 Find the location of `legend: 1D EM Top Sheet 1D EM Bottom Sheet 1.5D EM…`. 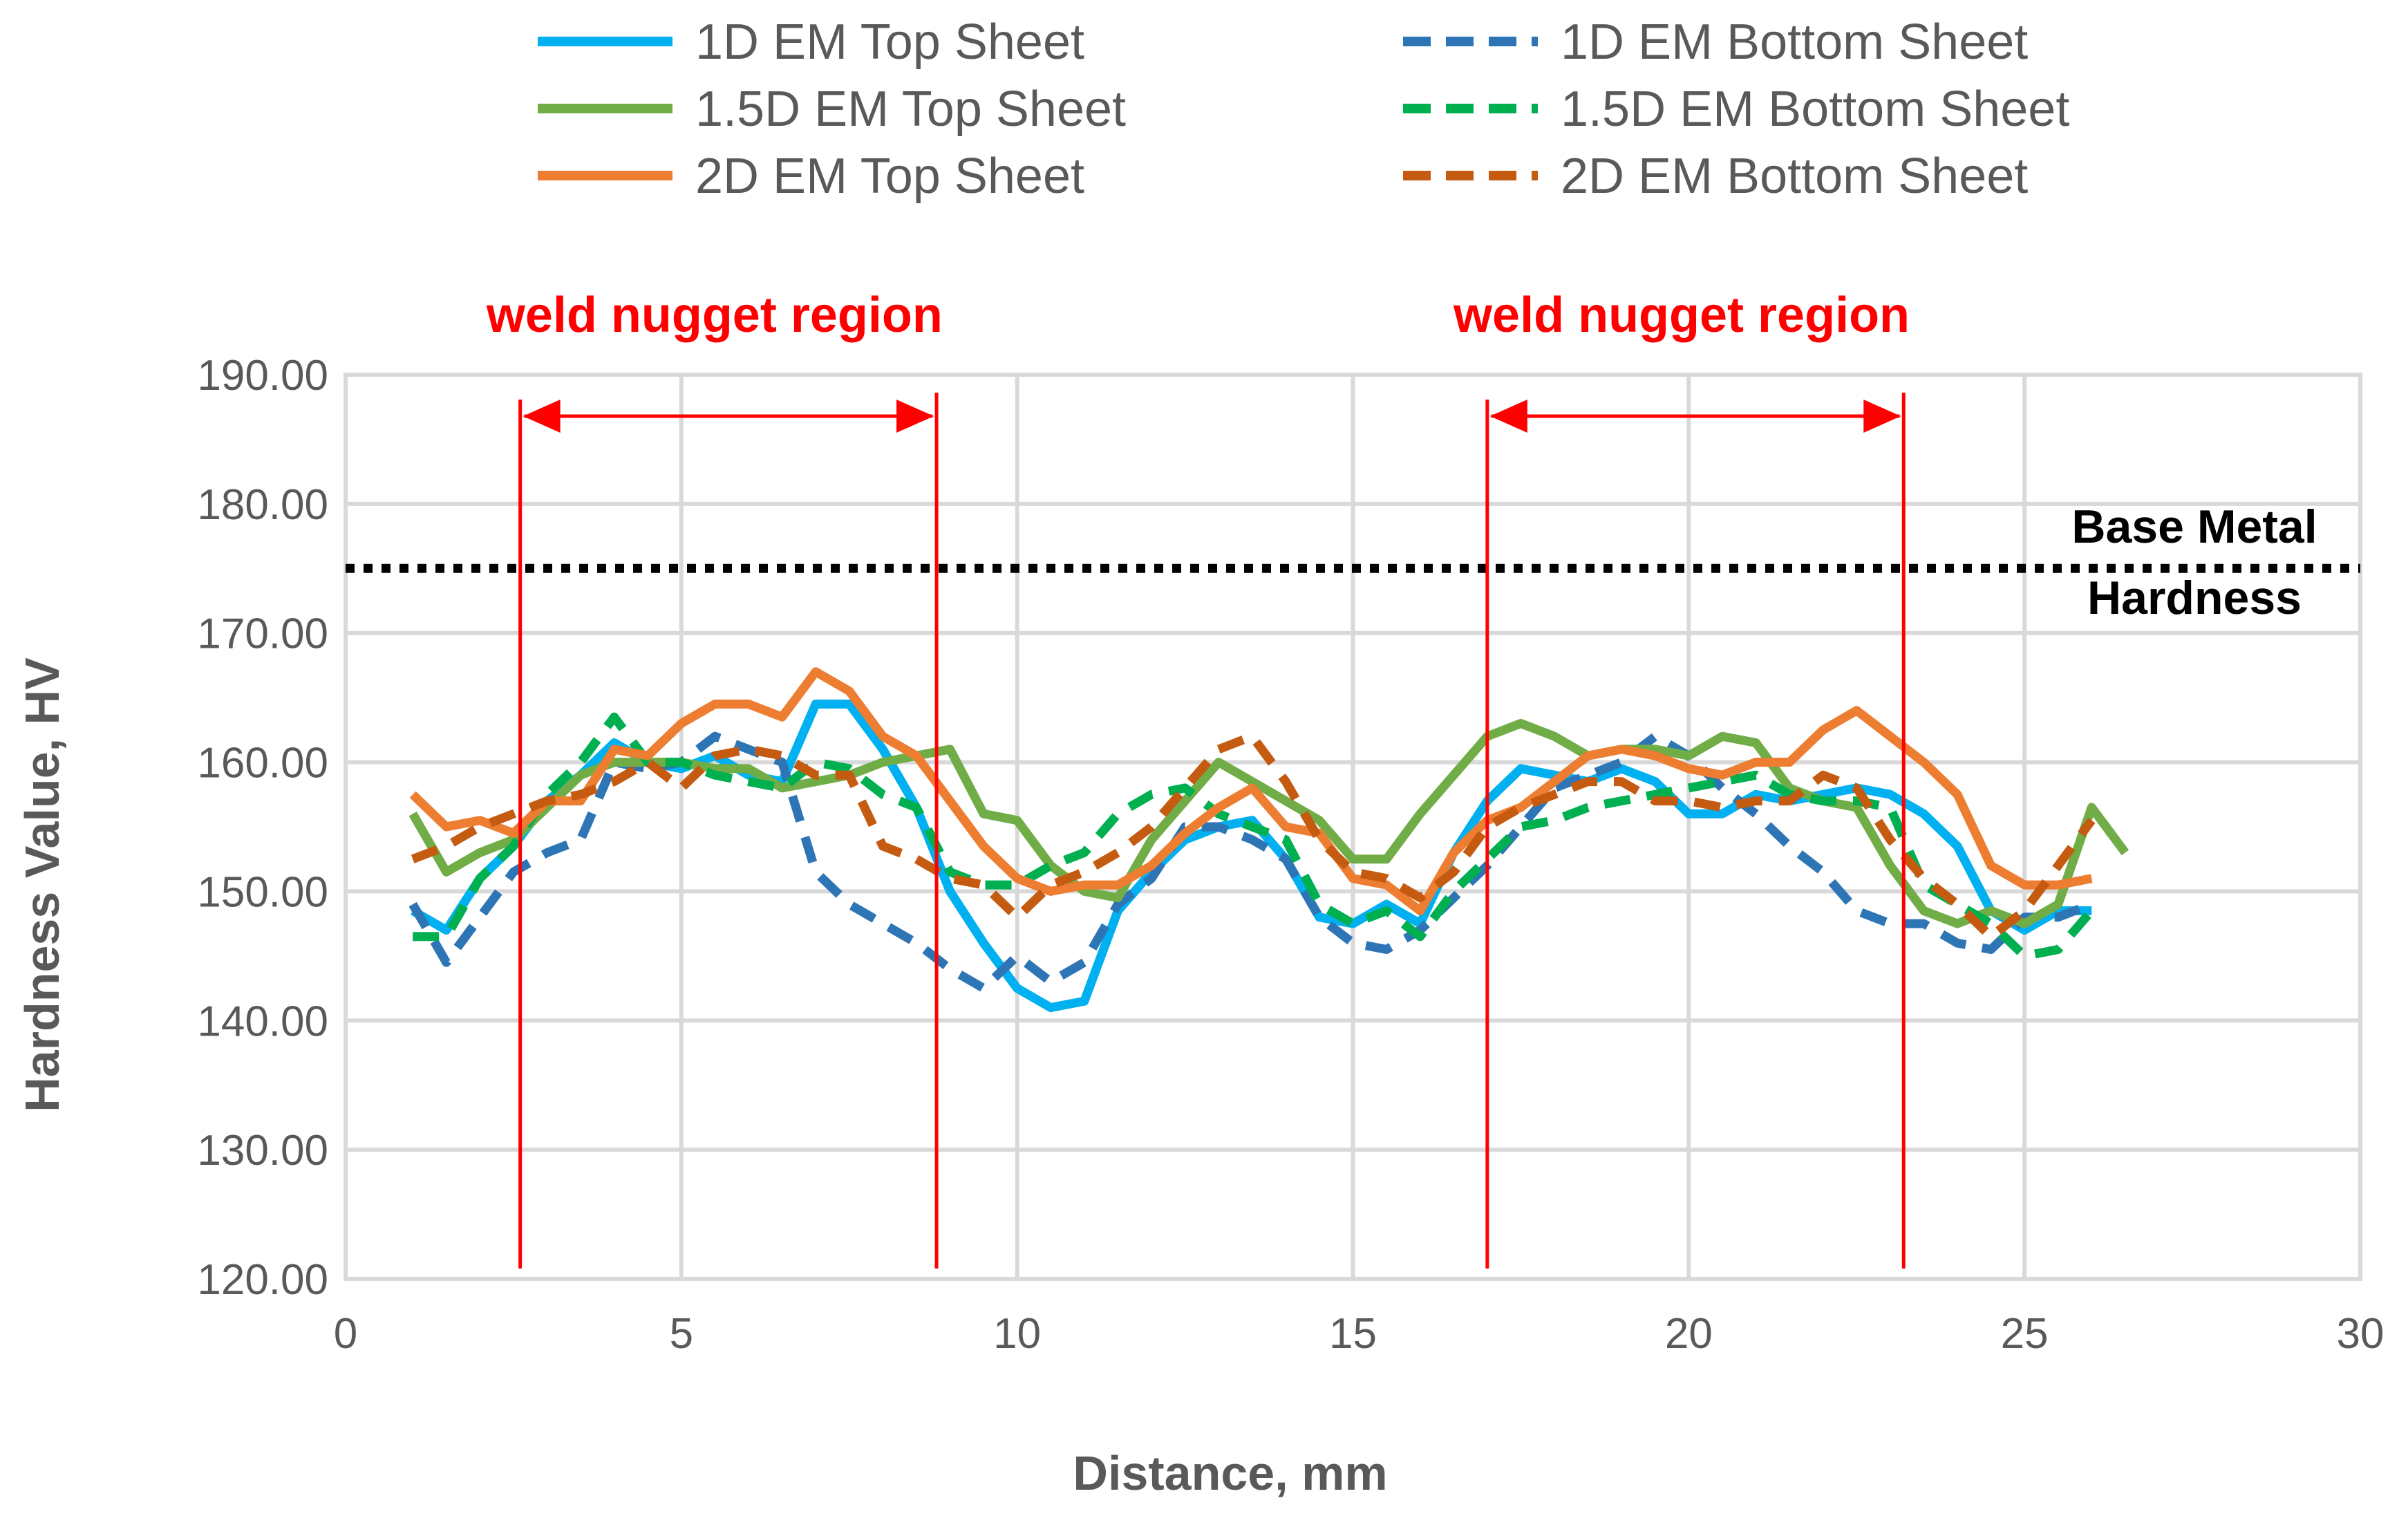

legend: 1D EM Top Sheet 1D EM Bottom Sheet 1.5D EM… is located at coordinates (1303, 109).